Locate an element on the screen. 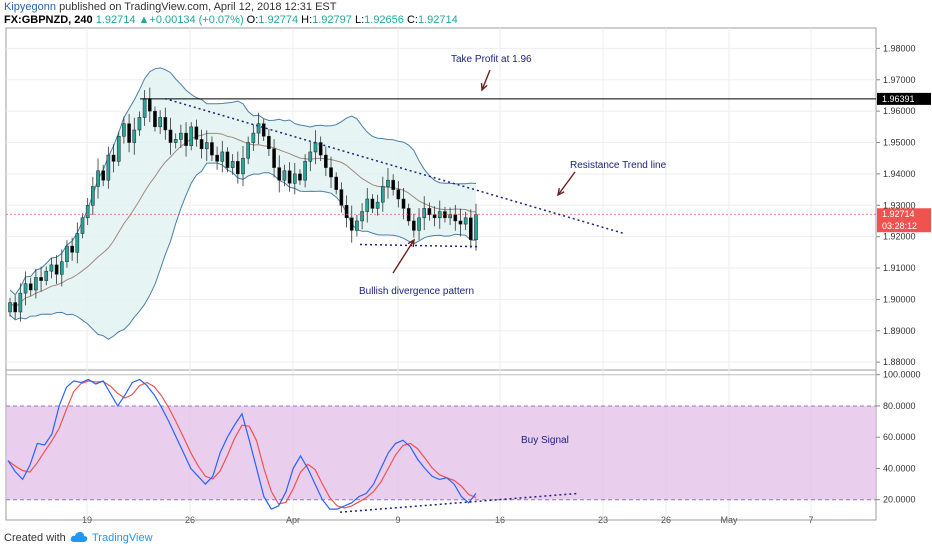 The width and height of the screenshot is (932, 550). y-tick-label: 1.92000 is located at coordinates (899, 237).